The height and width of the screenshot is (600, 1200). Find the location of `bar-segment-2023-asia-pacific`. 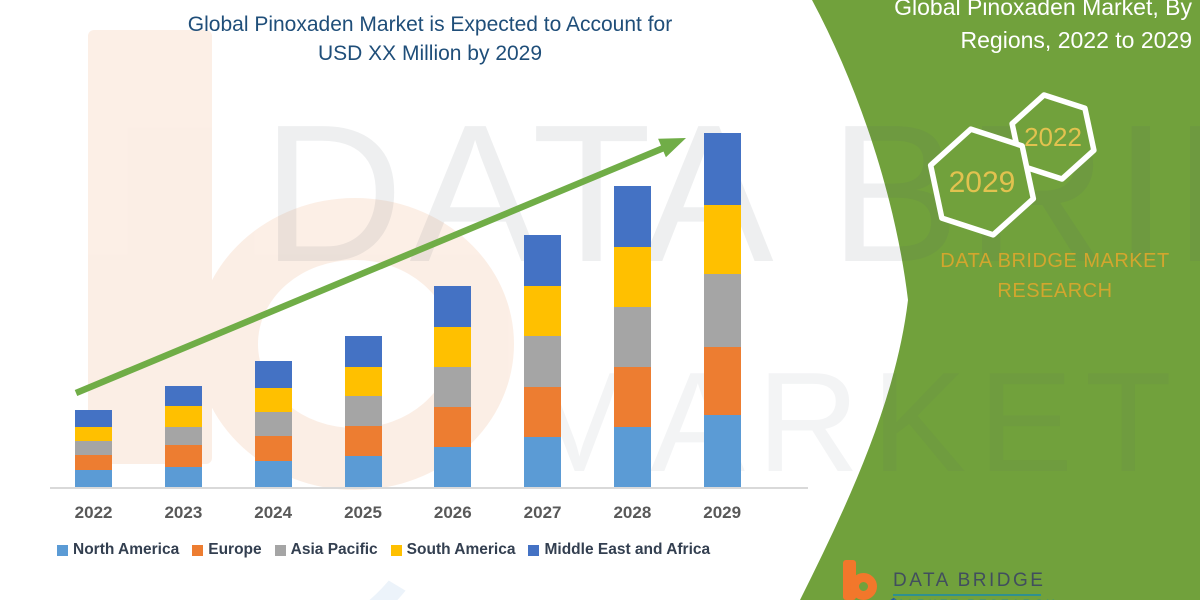

bar-segment-2023-asia-pacific is located at coordinates (183, 436).